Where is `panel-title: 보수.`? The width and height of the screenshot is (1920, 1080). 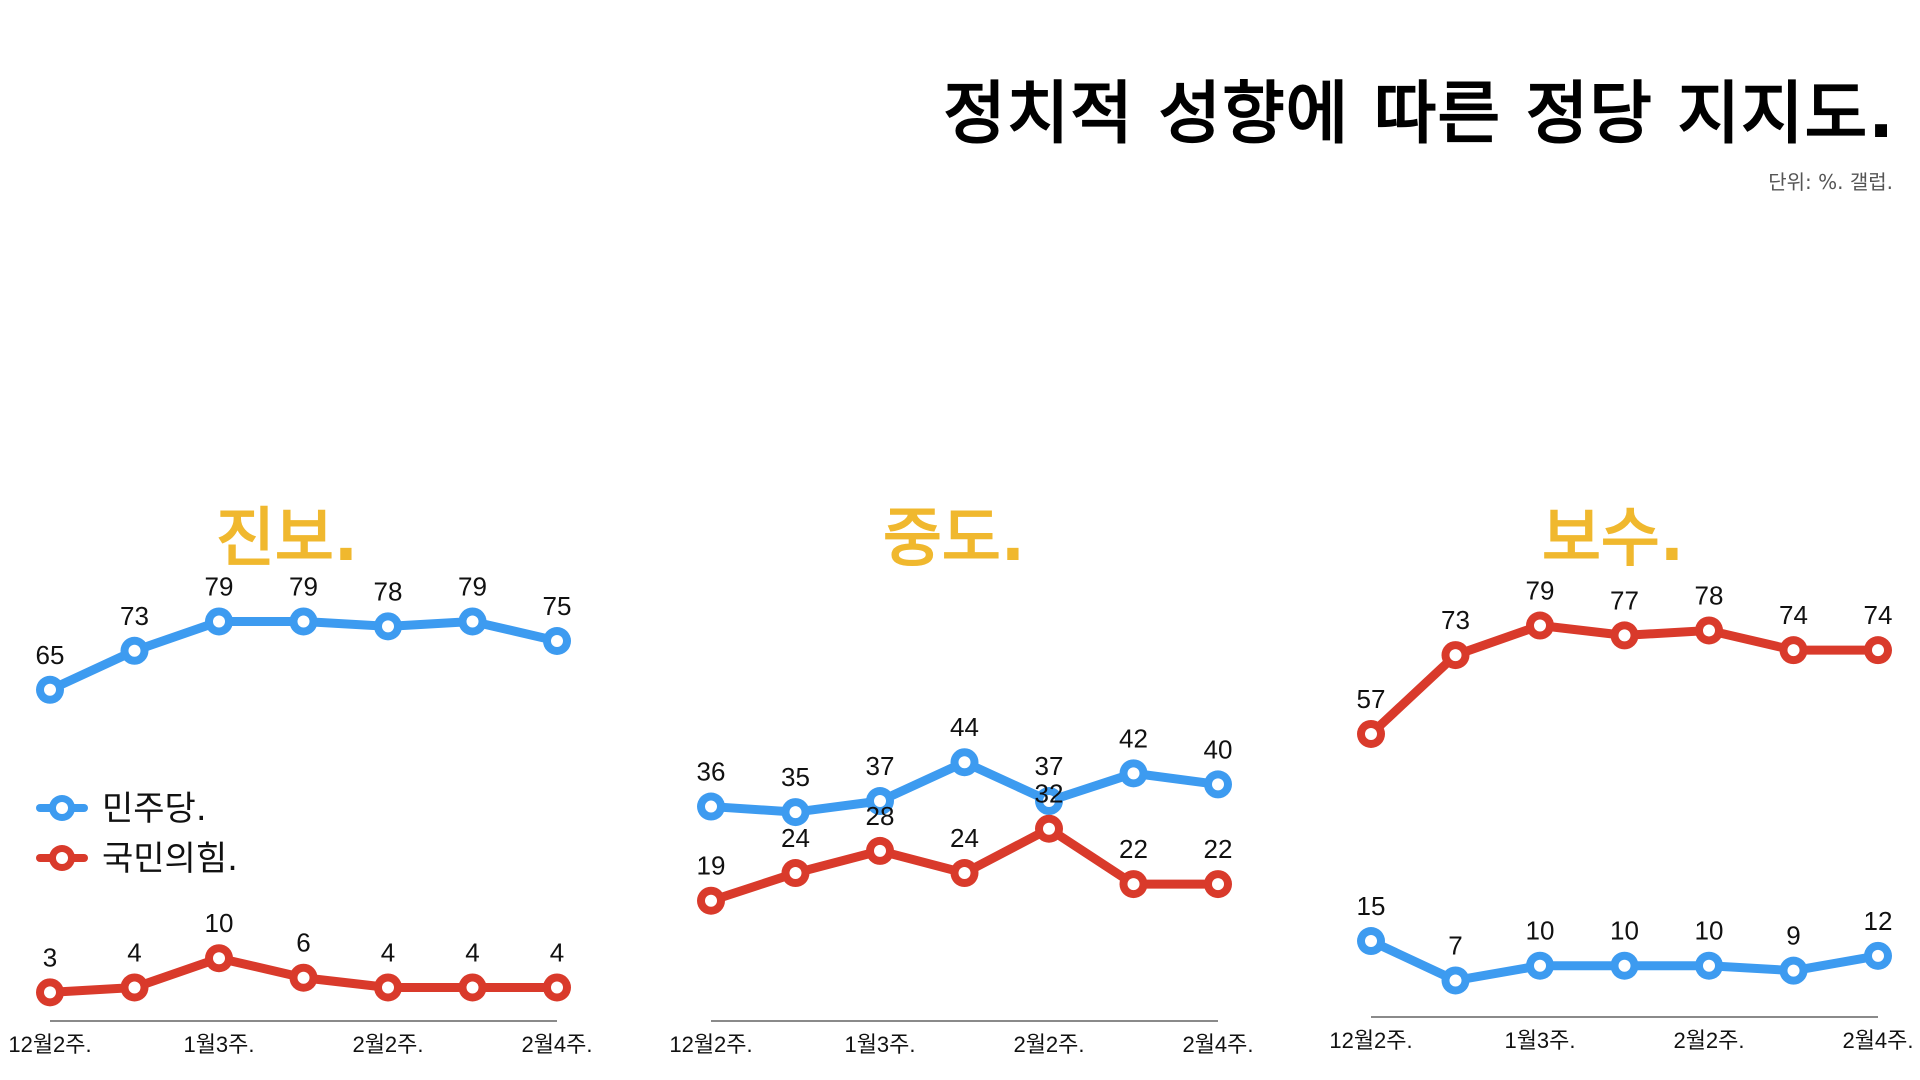 panel-title: 보수. is located at coordinates (1613, 539).